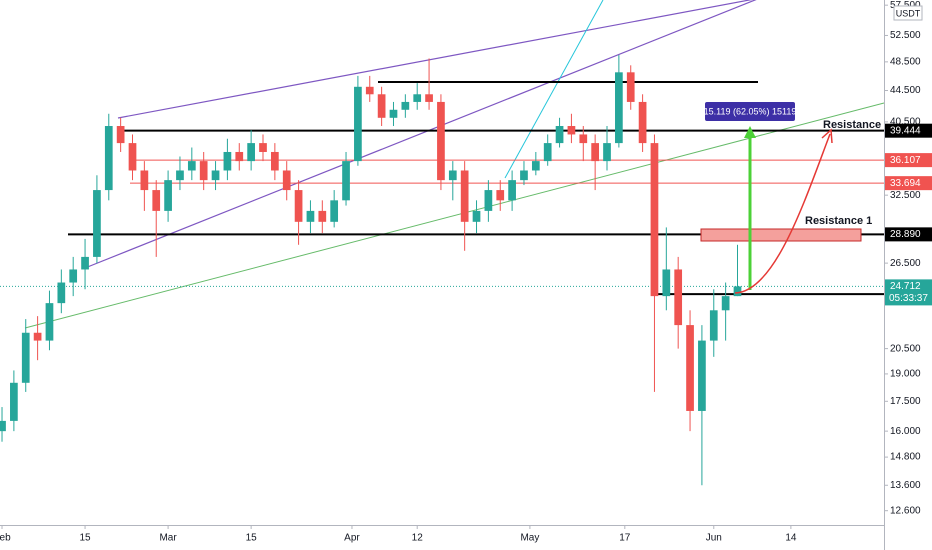 The width and height of the screenshot is (932, 550). Describe the element at coordinates (905, 374) in the screenshot. I see `y-tick-label: 19.000` at that location.